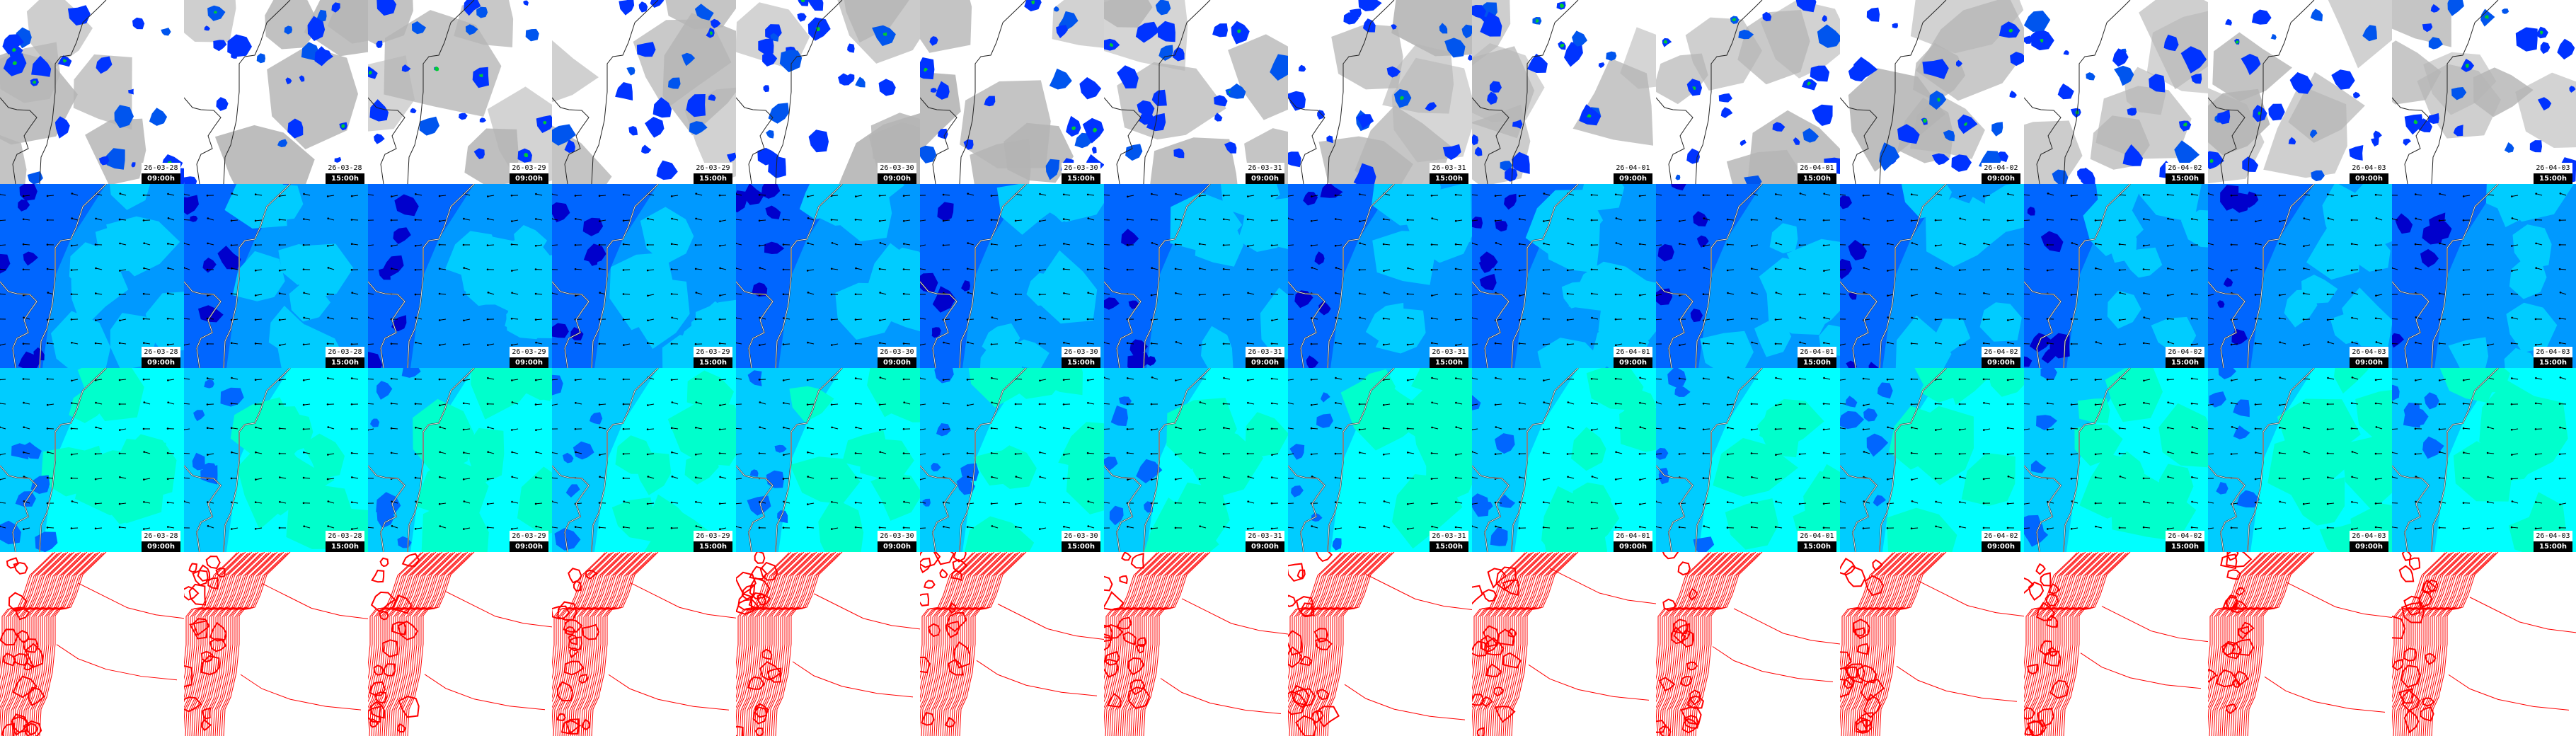  Describe the element at coordinates (529, 168) in the screenshot. I see `date-label: 26-03-29` at that location.